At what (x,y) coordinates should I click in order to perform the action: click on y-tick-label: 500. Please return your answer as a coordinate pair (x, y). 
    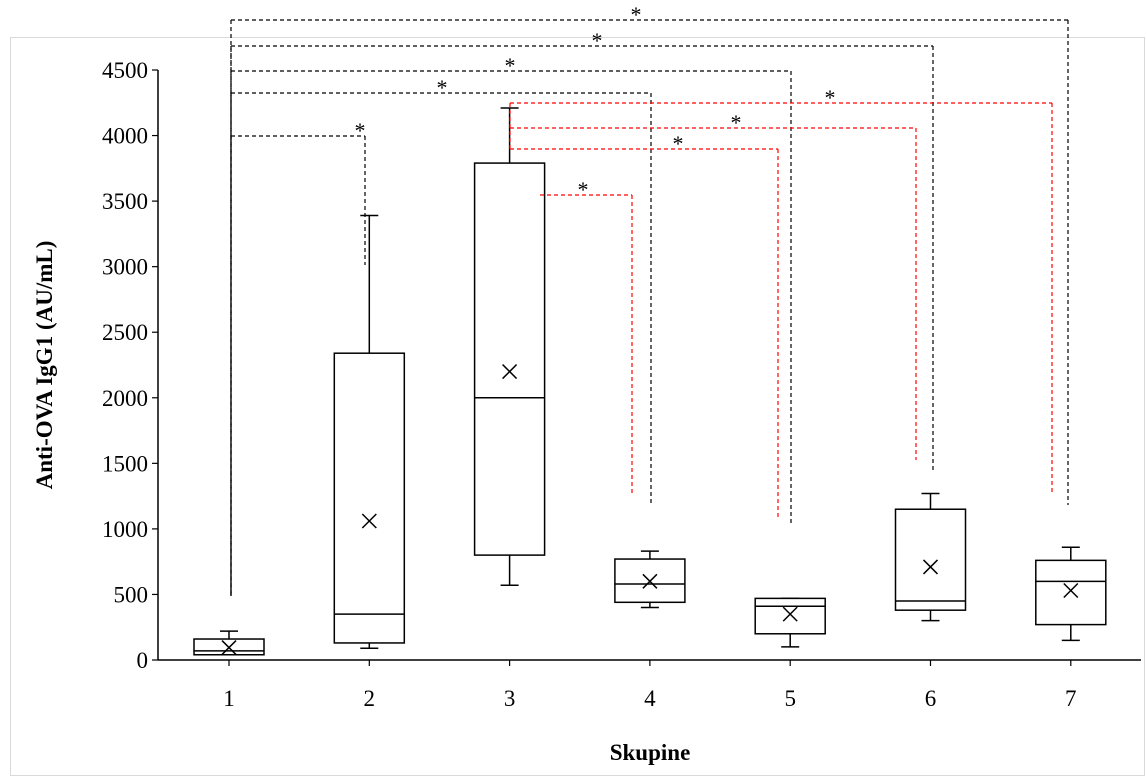
    Looking at the image, I should click on (131, 594).